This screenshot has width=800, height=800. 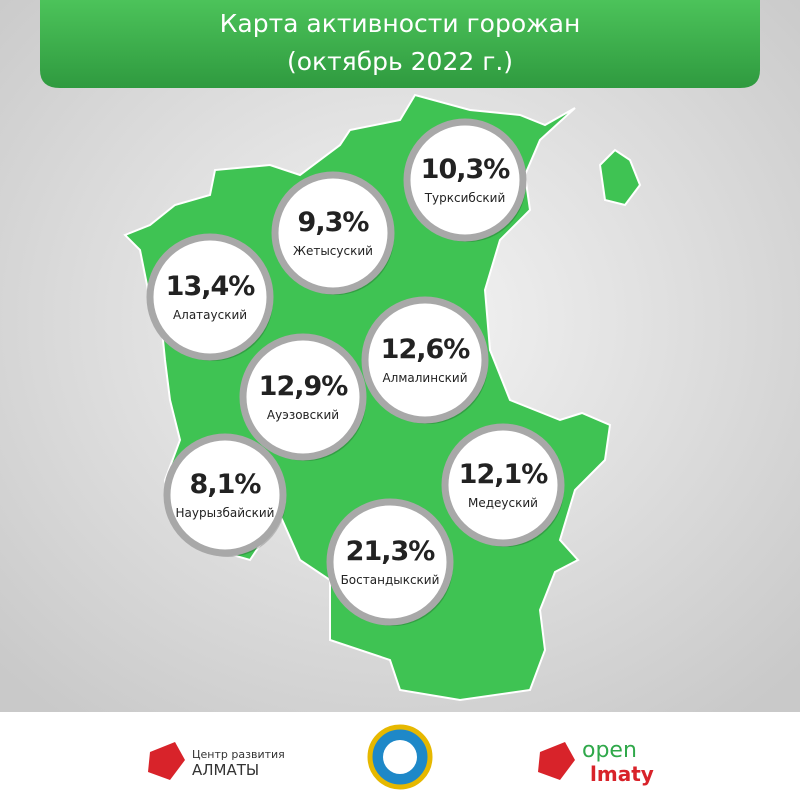 I want to click on district-name: Алмалинский, so click(x=424, y=378).